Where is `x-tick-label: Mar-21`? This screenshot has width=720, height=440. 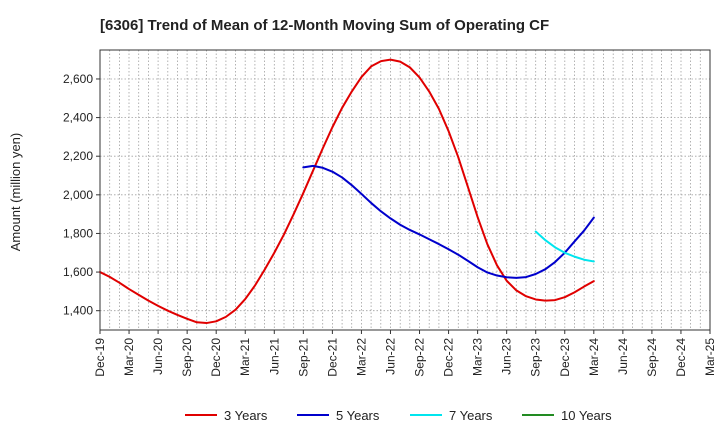
x-tick-label: Mar-21 is located at coordinates (245, 357).